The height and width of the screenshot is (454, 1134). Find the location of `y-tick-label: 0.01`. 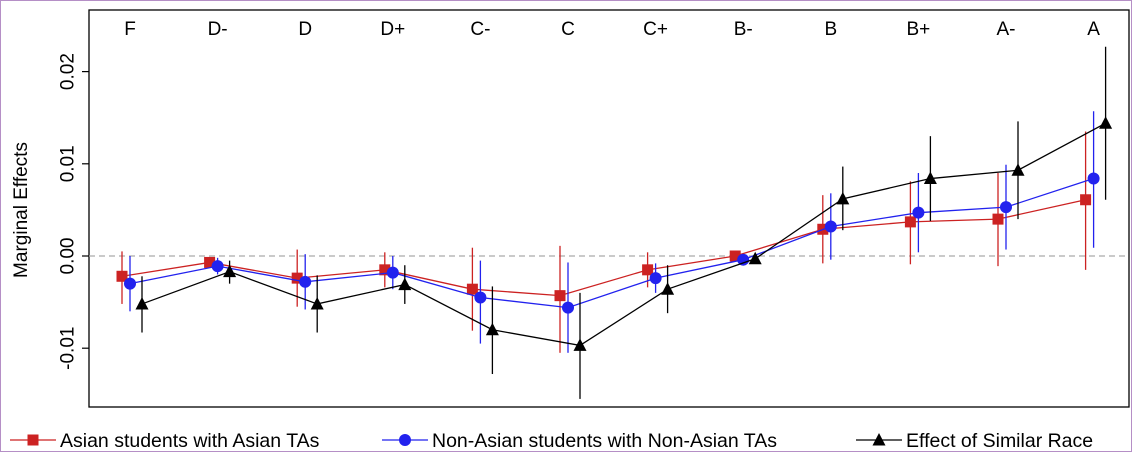

y-tick-label: 0.01 is located at coordinates (68, 163).